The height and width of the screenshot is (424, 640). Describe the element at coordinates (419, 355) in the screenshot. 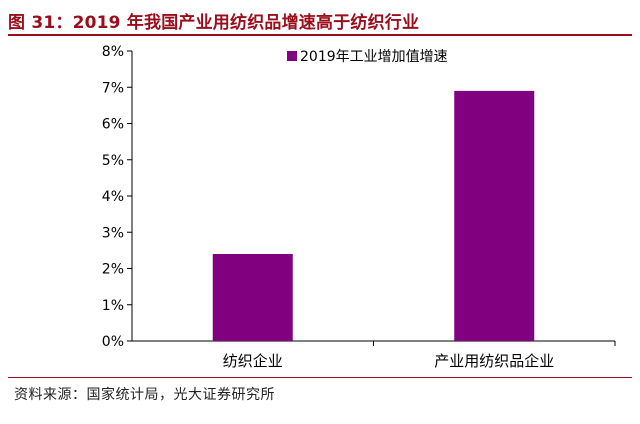

I see `x-axis-labels: 纺织企业 产业用纺织品企业` at that location.